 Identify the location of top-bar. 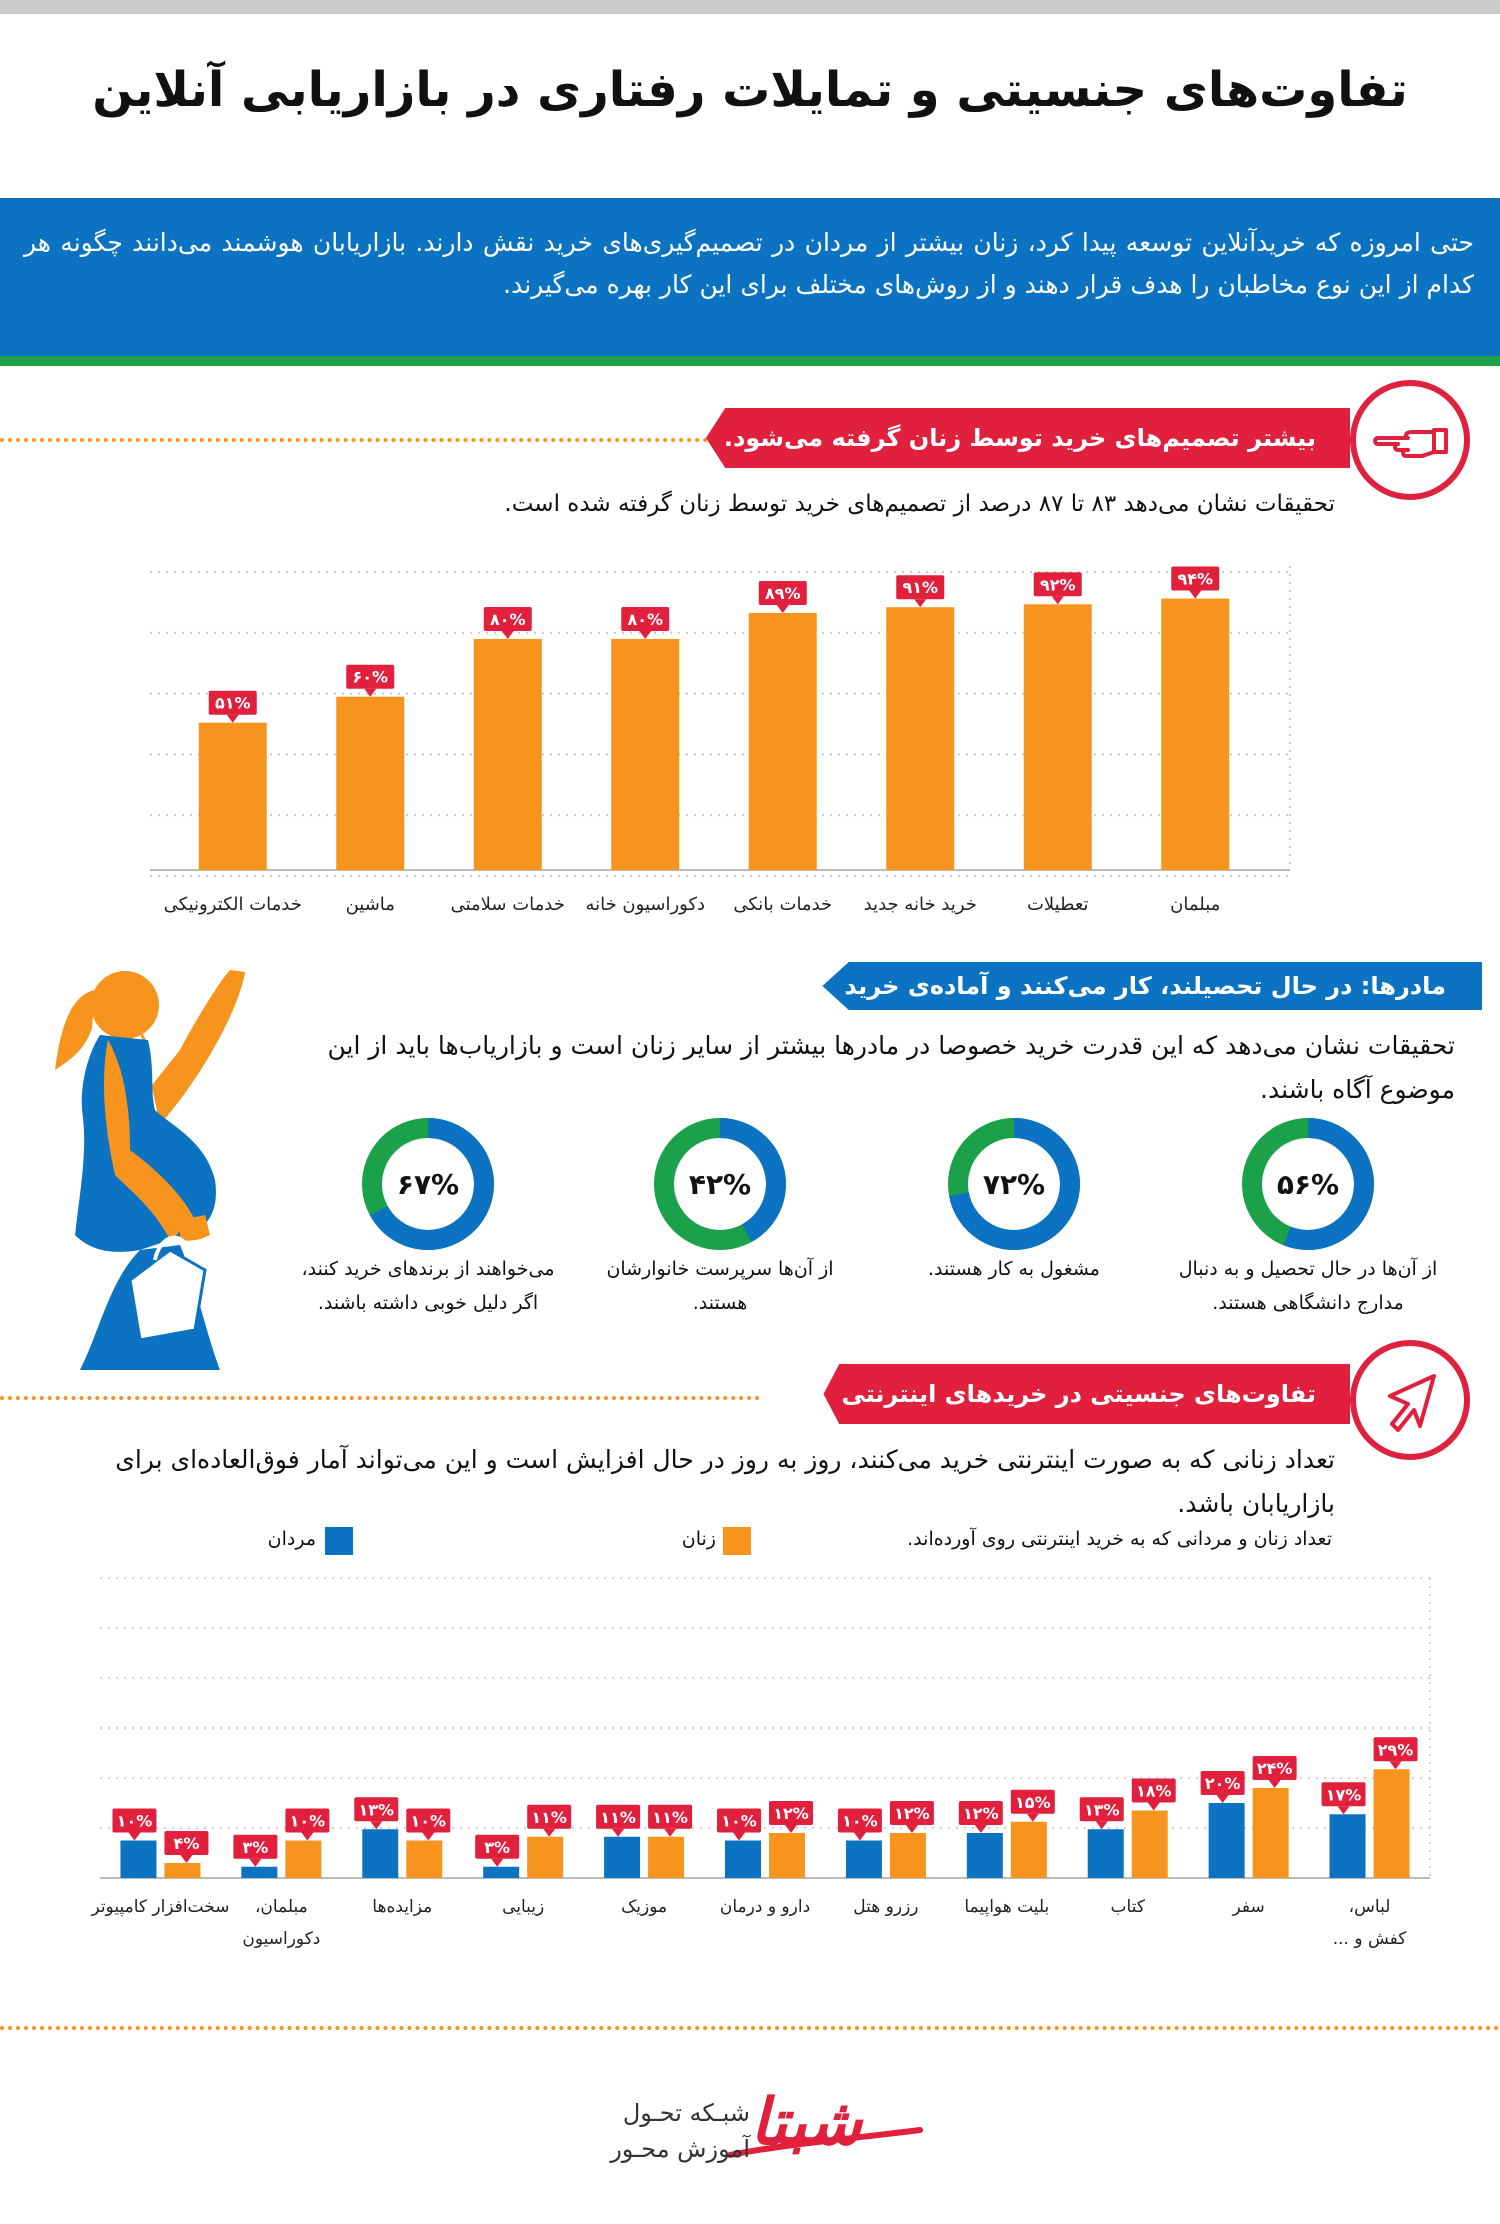
(750, 7).